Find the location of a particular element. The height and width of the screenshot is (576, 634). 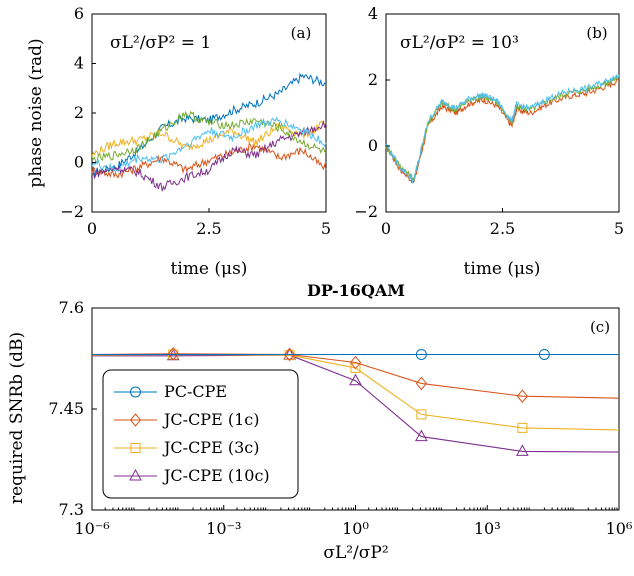

panel-a-annotation: σL²/σP² = 1 is located at coordinates (160, 43).